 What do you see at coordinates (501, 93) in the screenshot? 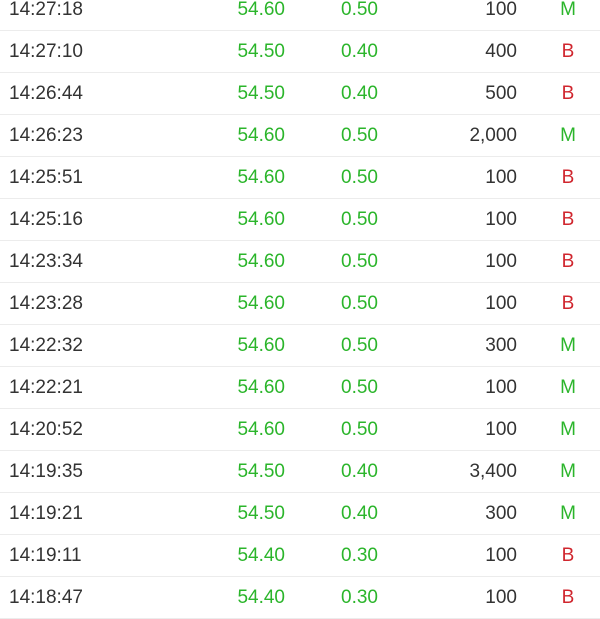
I see `trade-volume: 500` at bounding box center [501, 93].